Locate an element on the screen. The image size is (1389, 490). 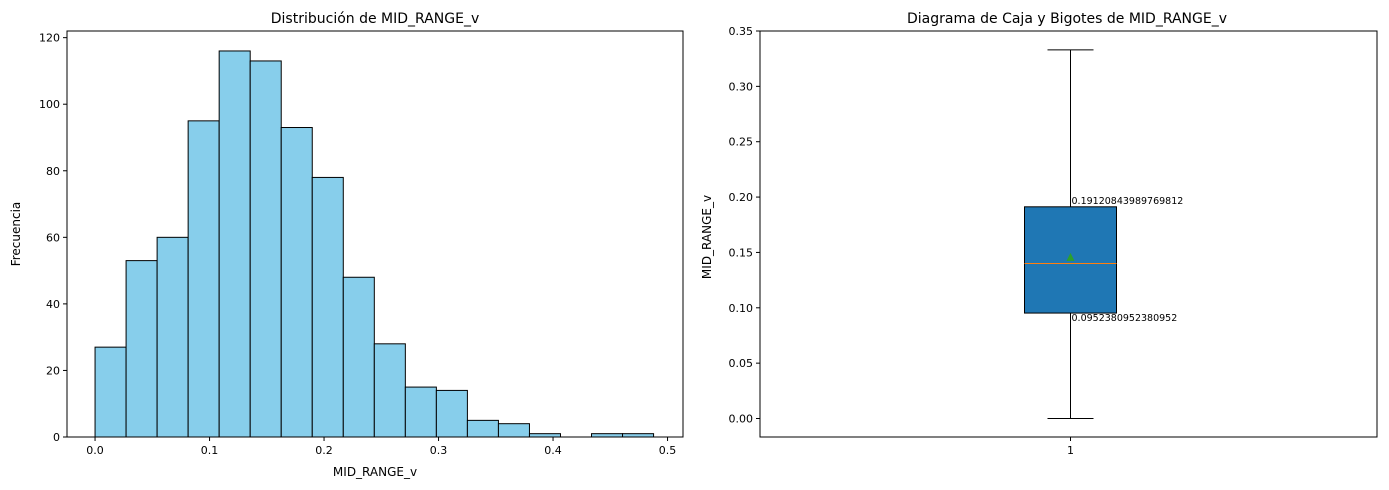
boxplot-x-ticks: 1 is located at coordinates (1070, 447).